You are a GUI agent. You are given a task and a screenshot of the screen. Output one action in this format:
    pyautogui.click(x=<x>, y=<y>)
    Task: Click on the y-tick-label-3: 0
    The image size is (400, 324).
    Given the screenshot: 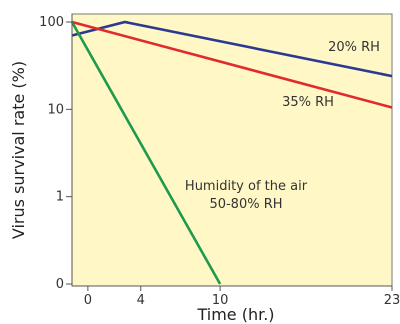 What is the action you would take?
    pyautogui.click(x=60, y=284)
    